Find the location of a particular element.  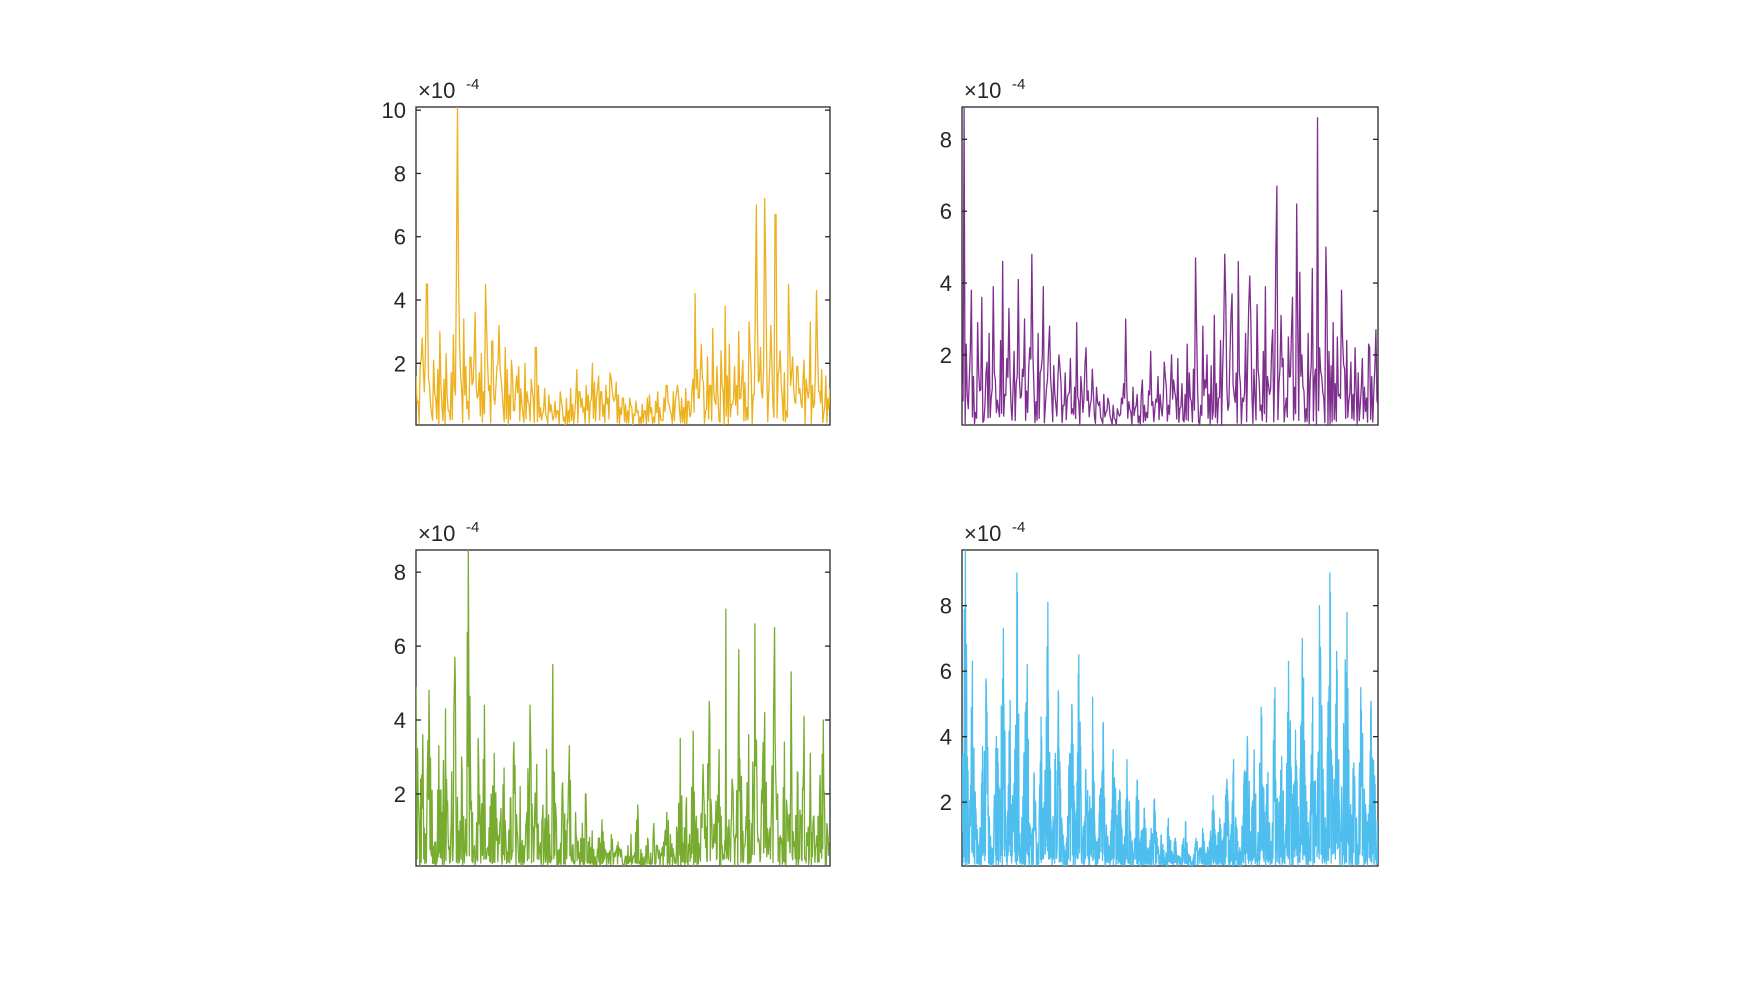

y-tick-label: 10 is located at coordinates (394, 110).